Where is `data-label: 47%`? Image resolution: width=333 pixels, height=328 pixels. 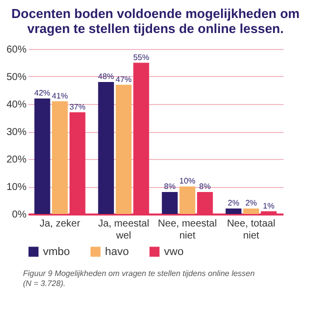
data-label: 47% is located at coordinates (124, 79).